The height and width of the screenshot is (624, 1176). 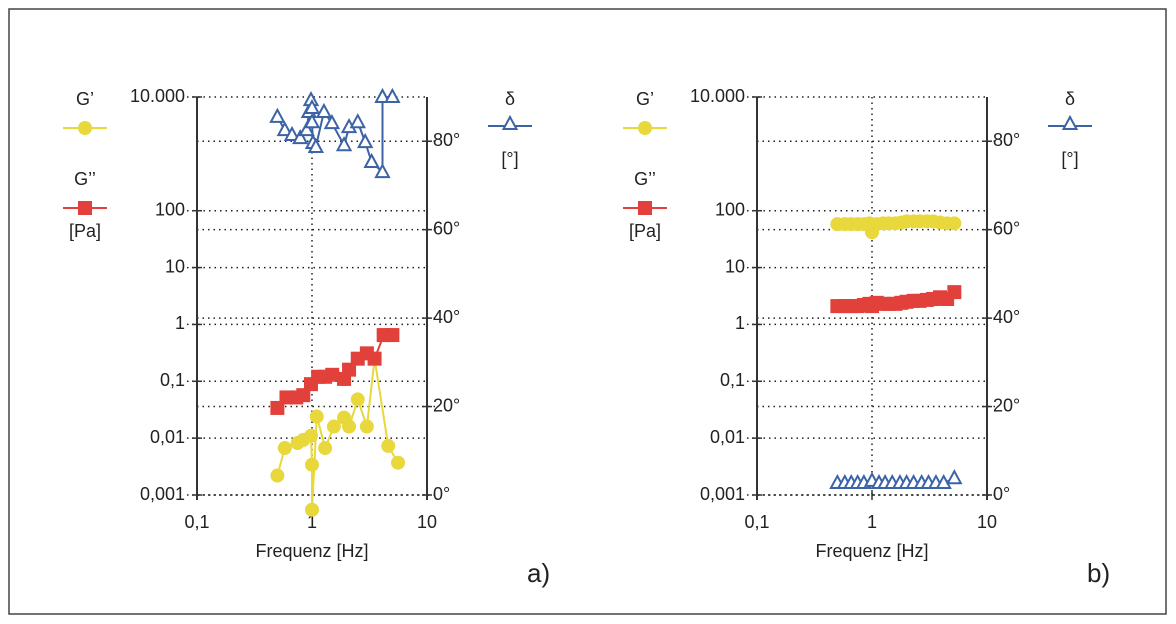 What do you see at coordinates (1098, 573) in the screenshot?
I see `panel-label: b)` at bounding box center [1098, 573].